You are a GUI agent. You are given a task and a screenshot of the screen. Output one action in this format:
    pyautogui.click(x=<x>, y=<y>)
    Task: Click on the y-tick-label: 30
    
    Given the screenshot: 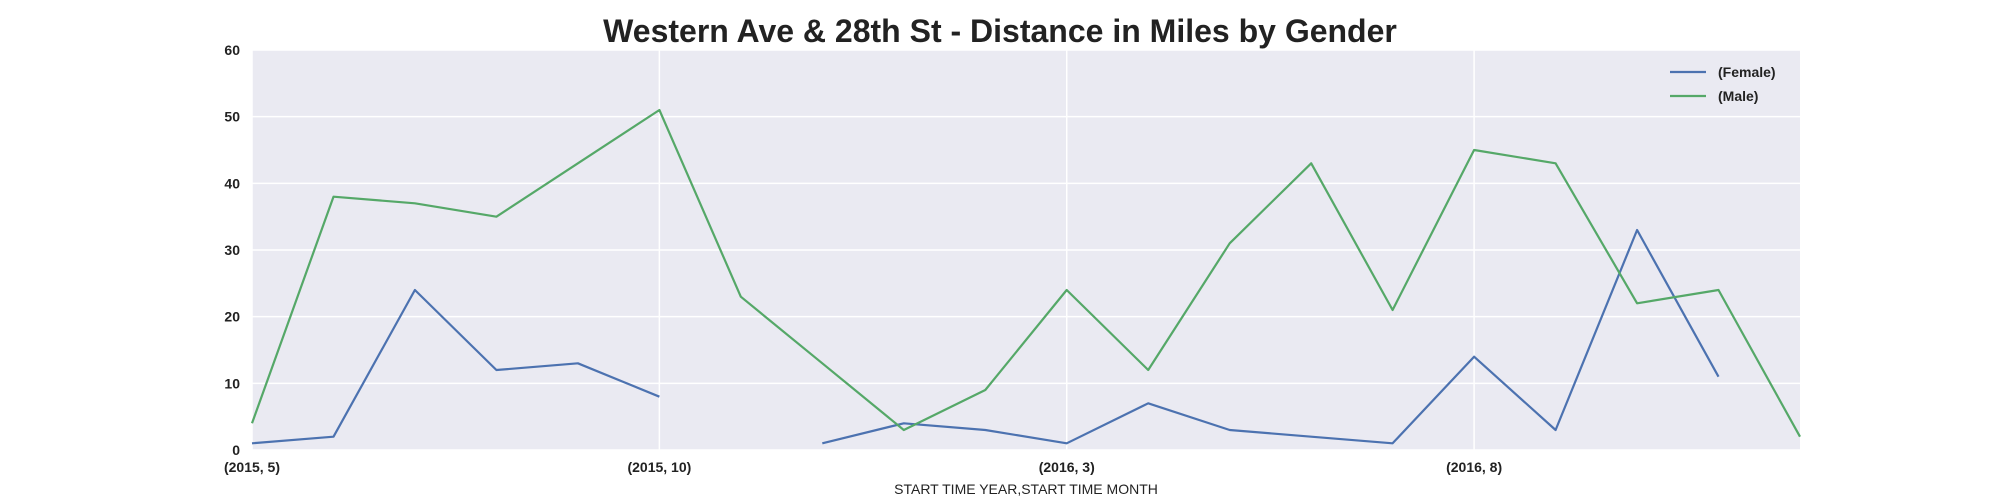 What is the action you would take?
    pyautogui.click(x=232, y=250)
    